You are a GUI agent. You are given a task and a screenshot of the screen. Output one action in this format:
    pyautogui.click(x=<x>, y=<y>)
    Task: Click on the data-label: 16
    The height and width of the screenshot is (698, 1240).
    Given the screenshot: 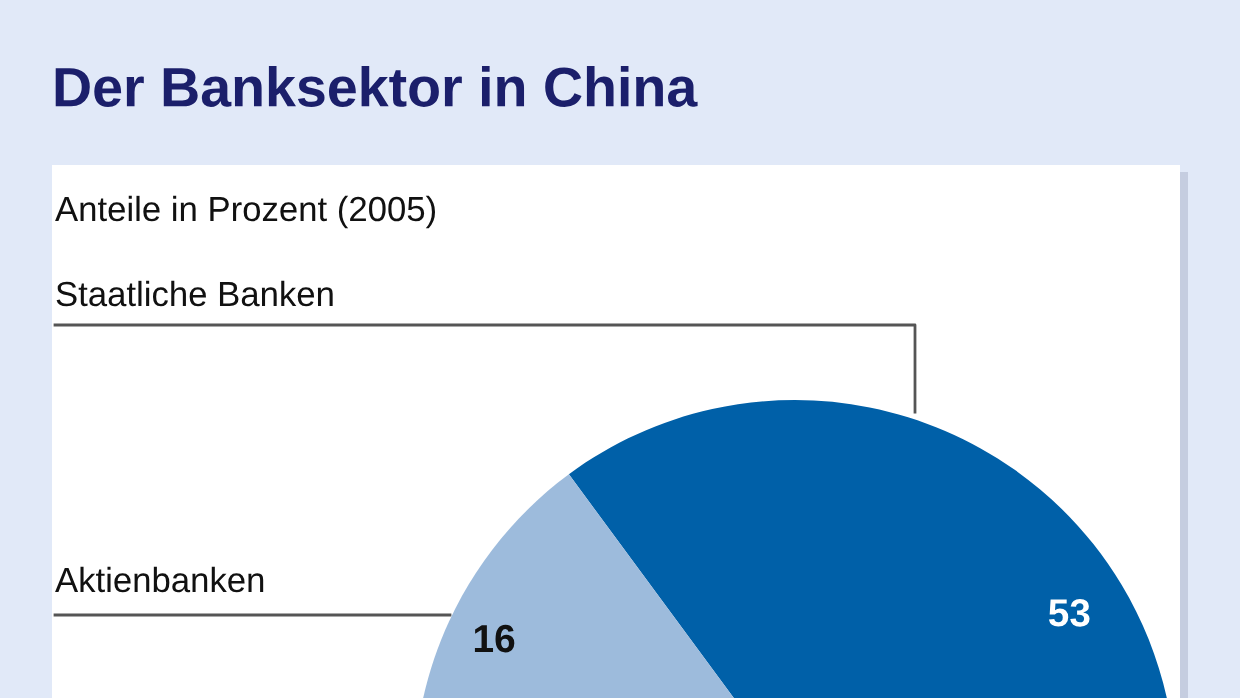 What is the action you would take?
    pyautogui.click(x=494, y=638)
    